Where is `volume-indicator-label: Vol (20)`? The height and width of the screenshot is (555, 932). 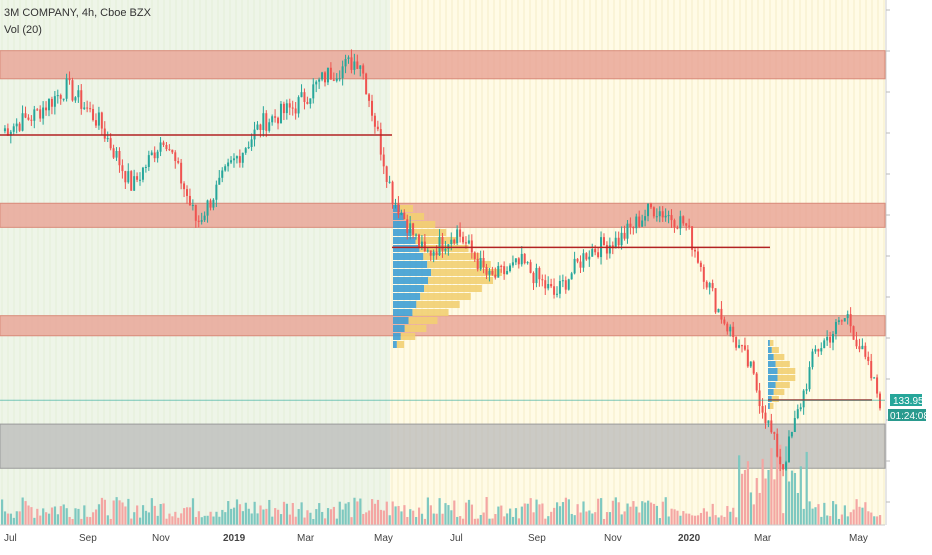 volume-indicator-label: Vol (20) is located at coordinates (23, 30).